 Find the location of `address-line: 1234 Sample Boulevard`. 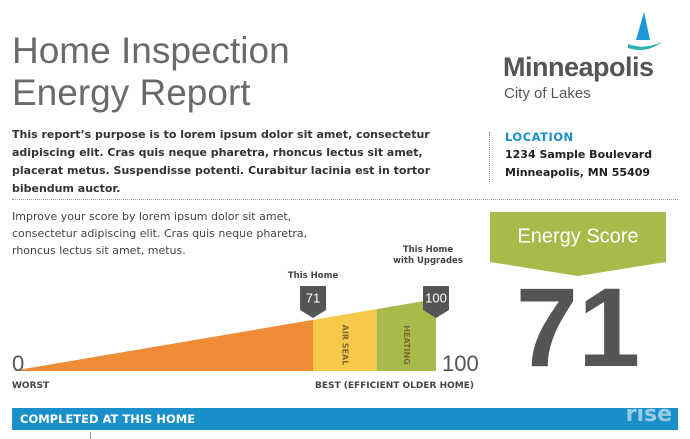

address-line: 1234 Sample Boulevard is located at coordinates (579, 154).